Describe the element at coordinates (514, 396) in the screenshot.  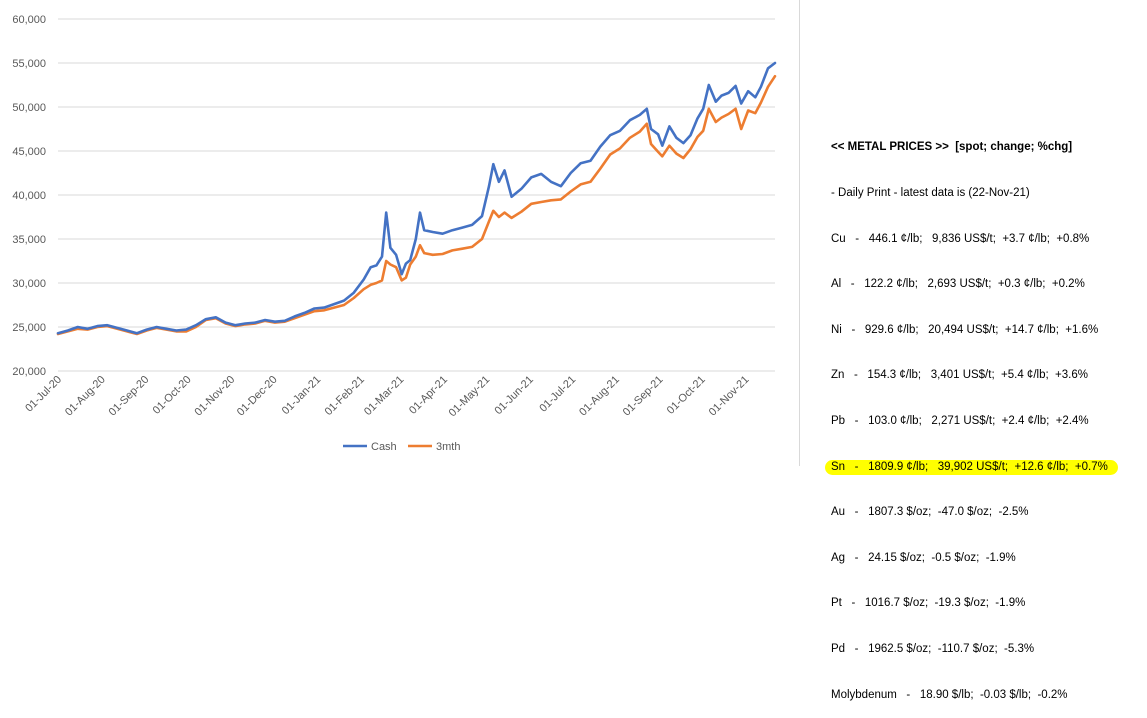
I see `x-tick-label: 01-Jun-21` at that location.